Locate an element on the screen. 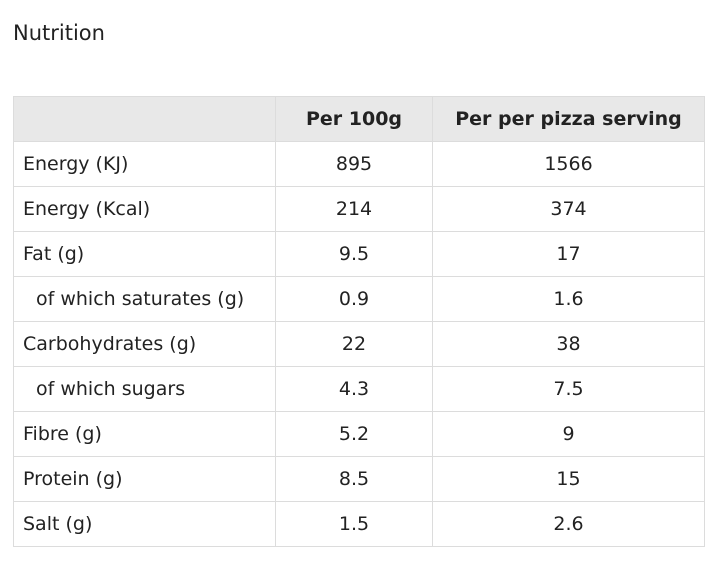 Image resolution: width=720 pixels, height=570 pixels. table-row: Fat (g) 9.5 17 is located at coordinates (359, 254).